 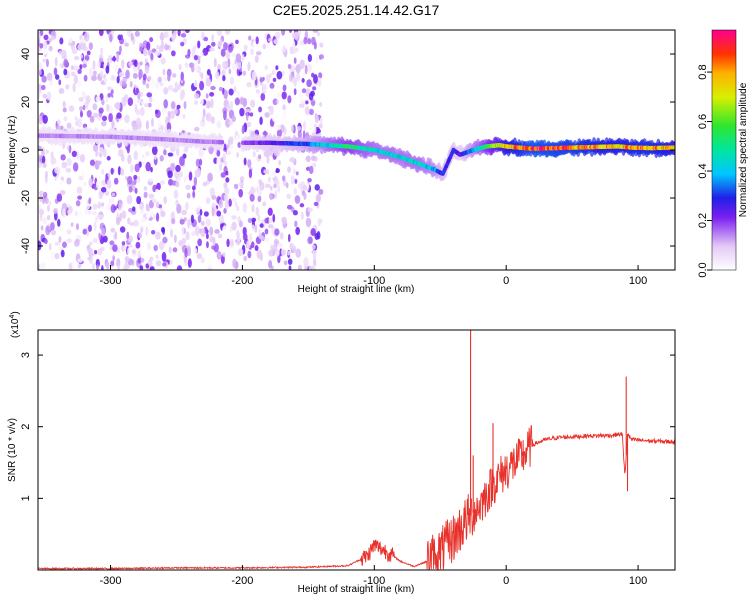 What do you see at coordinates (638, 281) in the screenshot?
I see `x-tick-label: 100` at bounding box center [638, 281].